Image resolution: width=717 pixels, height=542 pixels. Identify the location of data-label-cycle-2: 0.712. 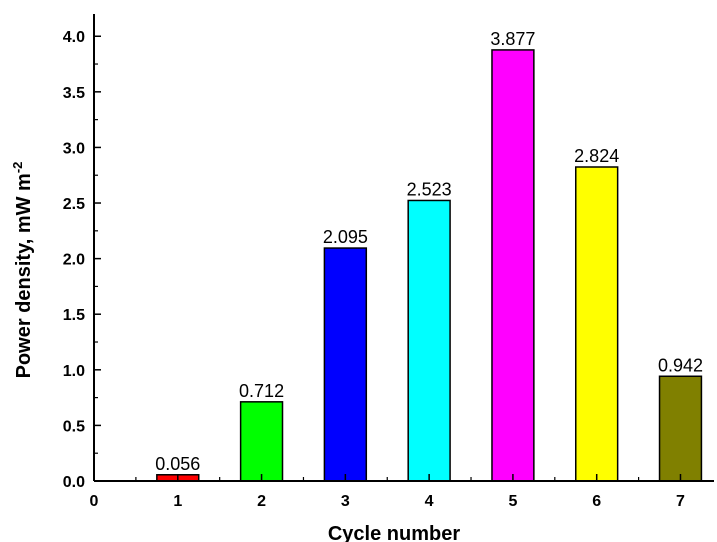
(261, 391).